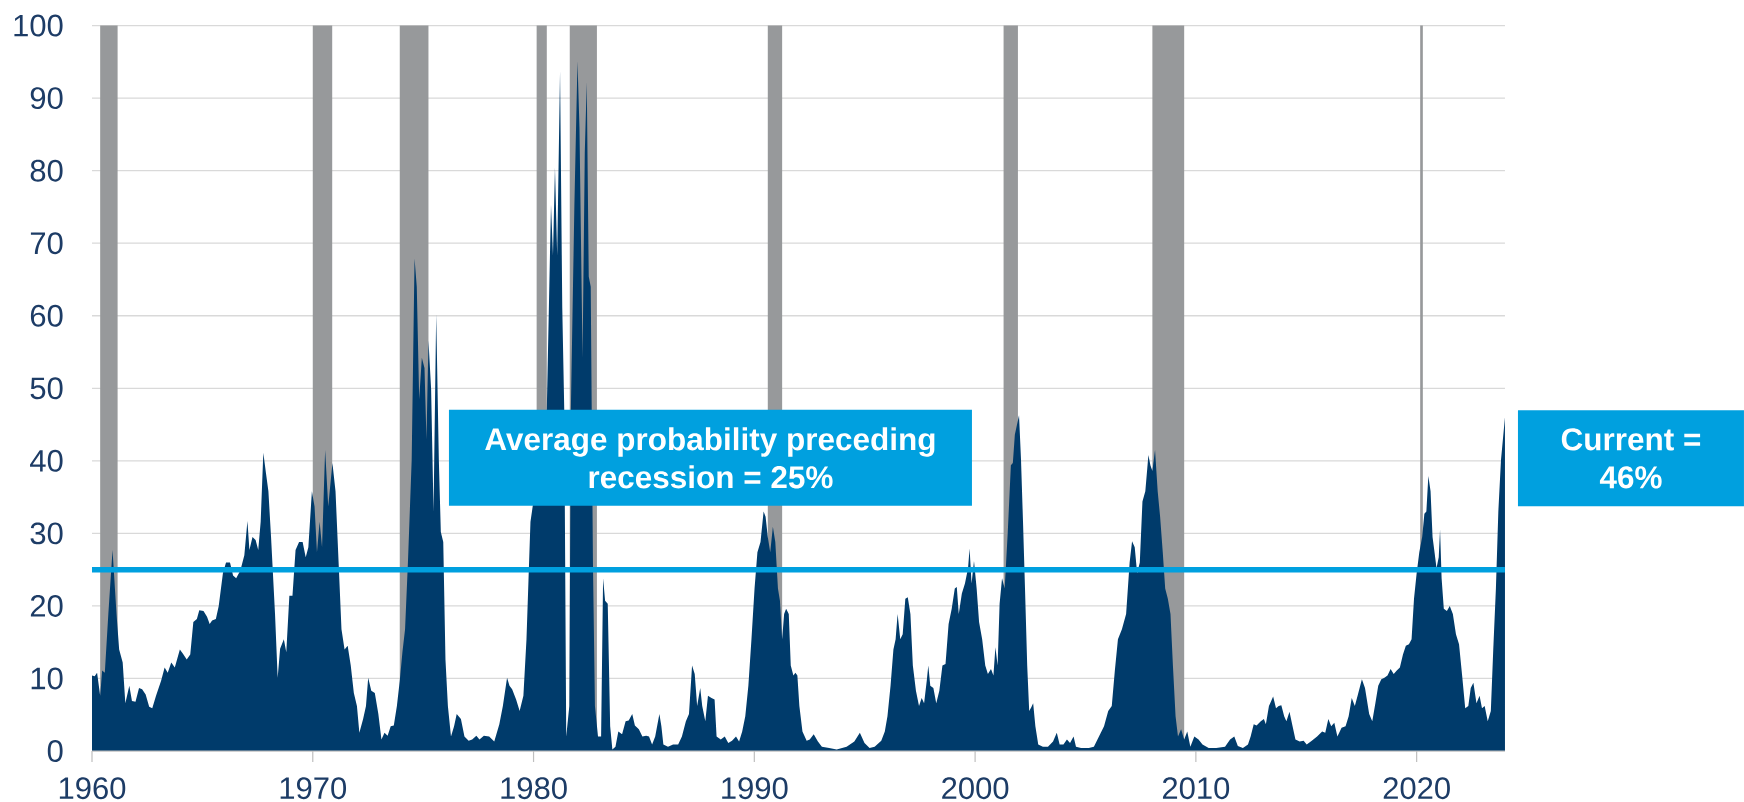 The height and width of the screenshot is (802, 1744). I want to click on y-tick-label: 70, so click(46, 243).